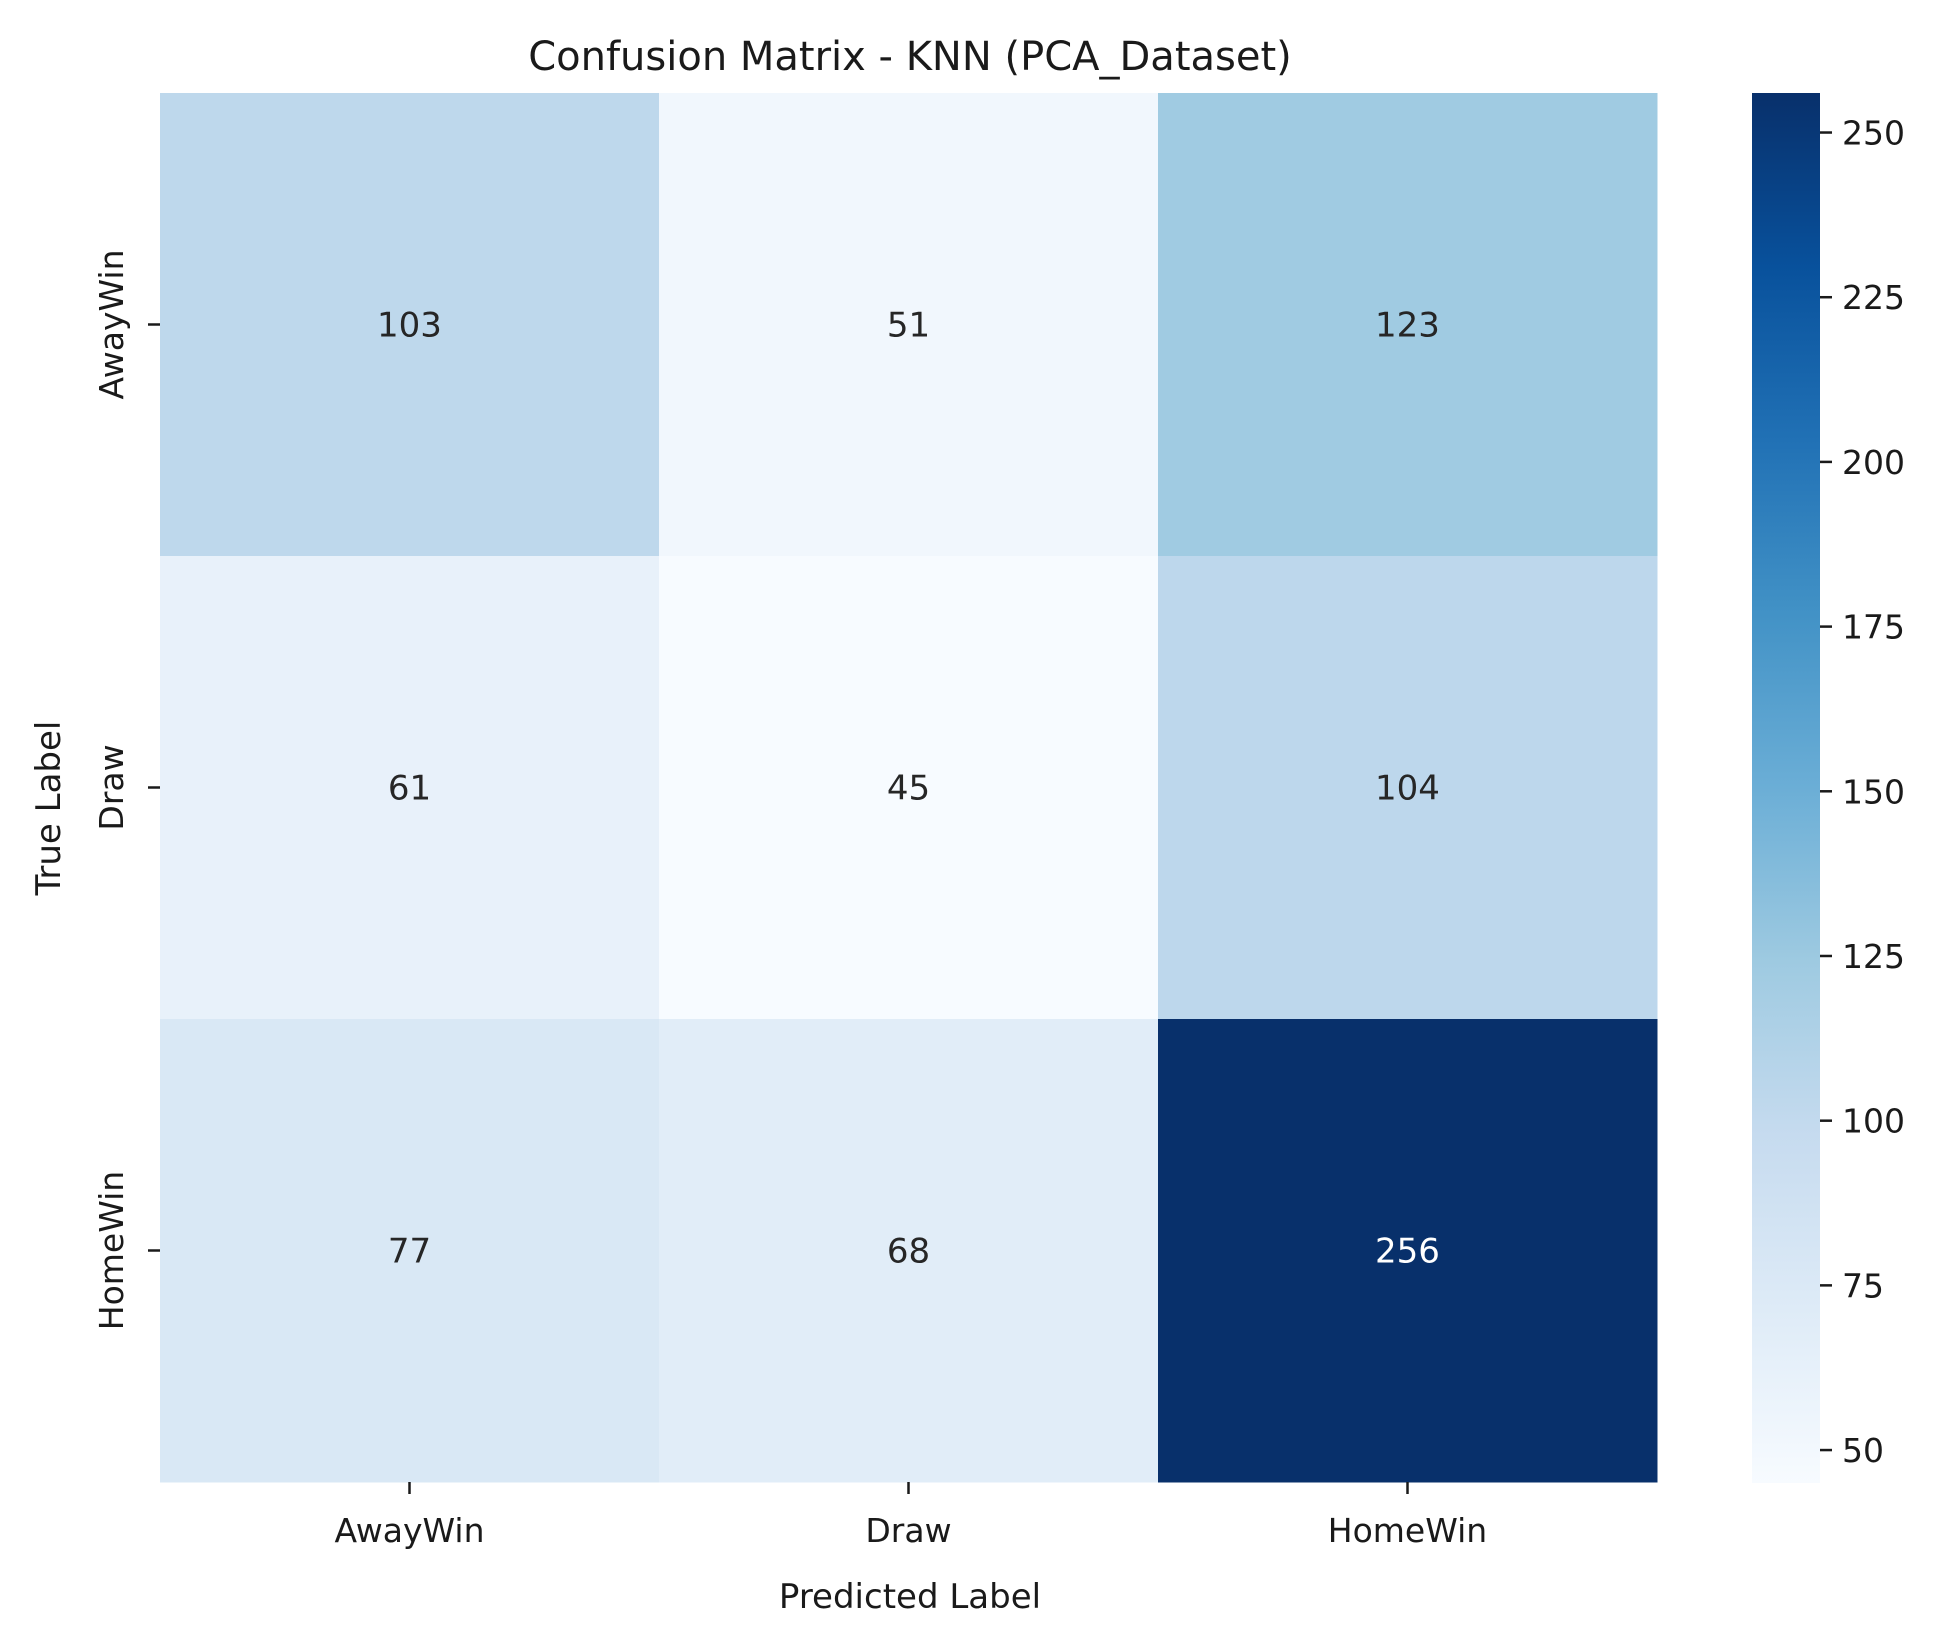 The width and height of the screenshot is (1948, 1638). I want to click on cell-value-label: 103, so click(409, 326).